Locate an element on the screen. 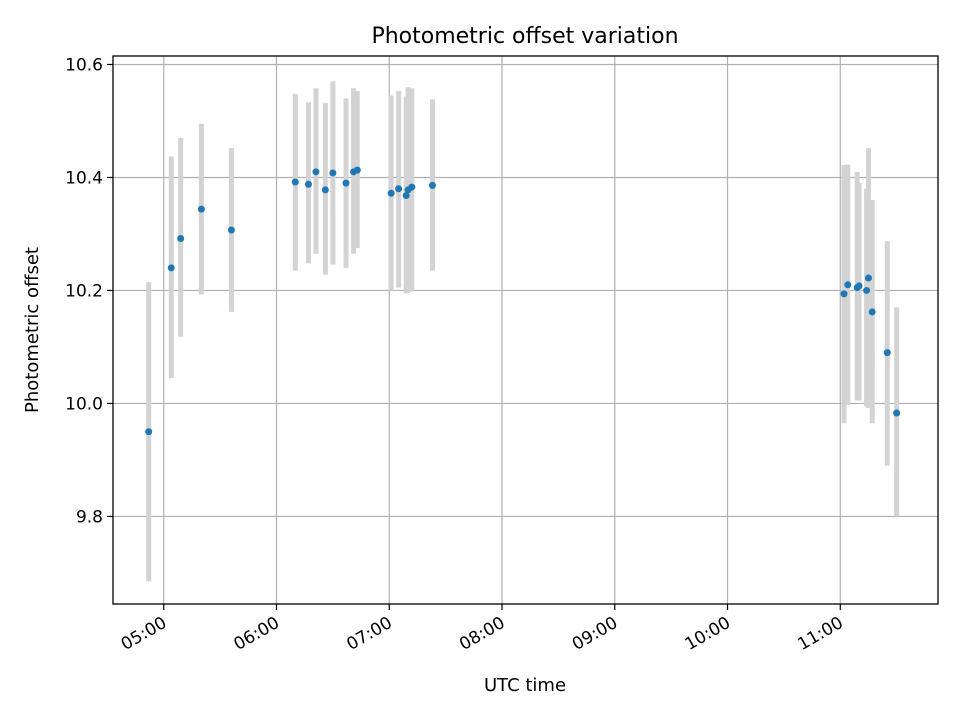 This screenshot has width=960, height=720. y-axis-label: Photometric offset is located at coordinates (32, 330).